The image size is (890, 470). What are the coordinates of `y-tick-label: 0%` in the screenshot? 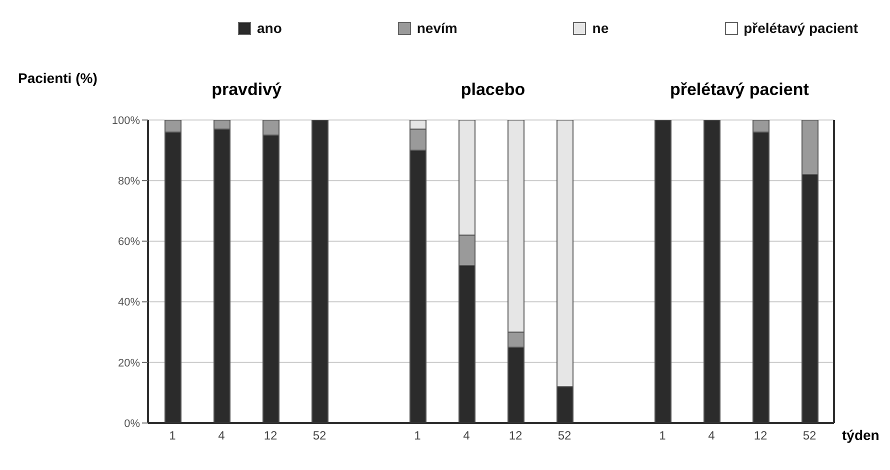 It's located at (132, 424).